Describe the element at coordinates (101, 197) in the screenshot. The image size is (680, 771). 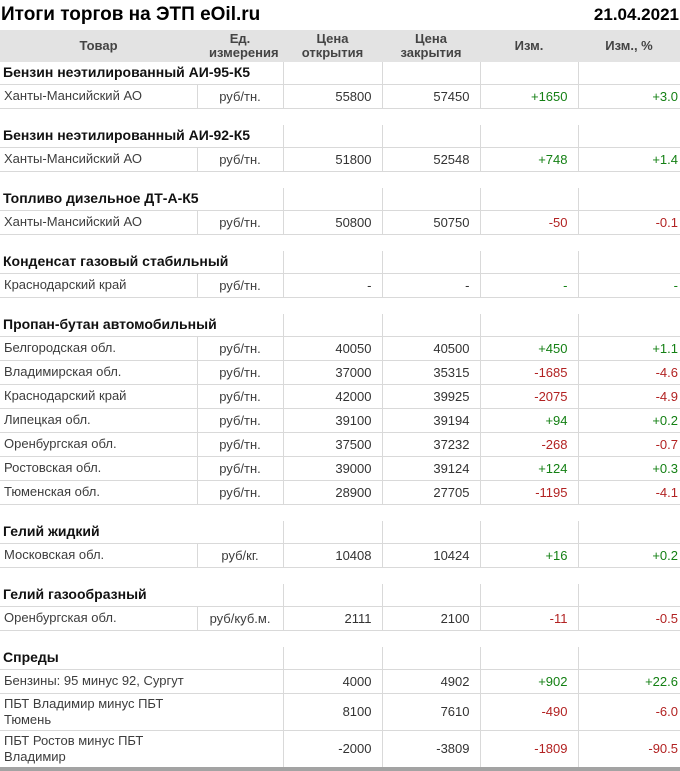
I see `section-title: Топливо дизельное ДТ-А-К5` at that location.